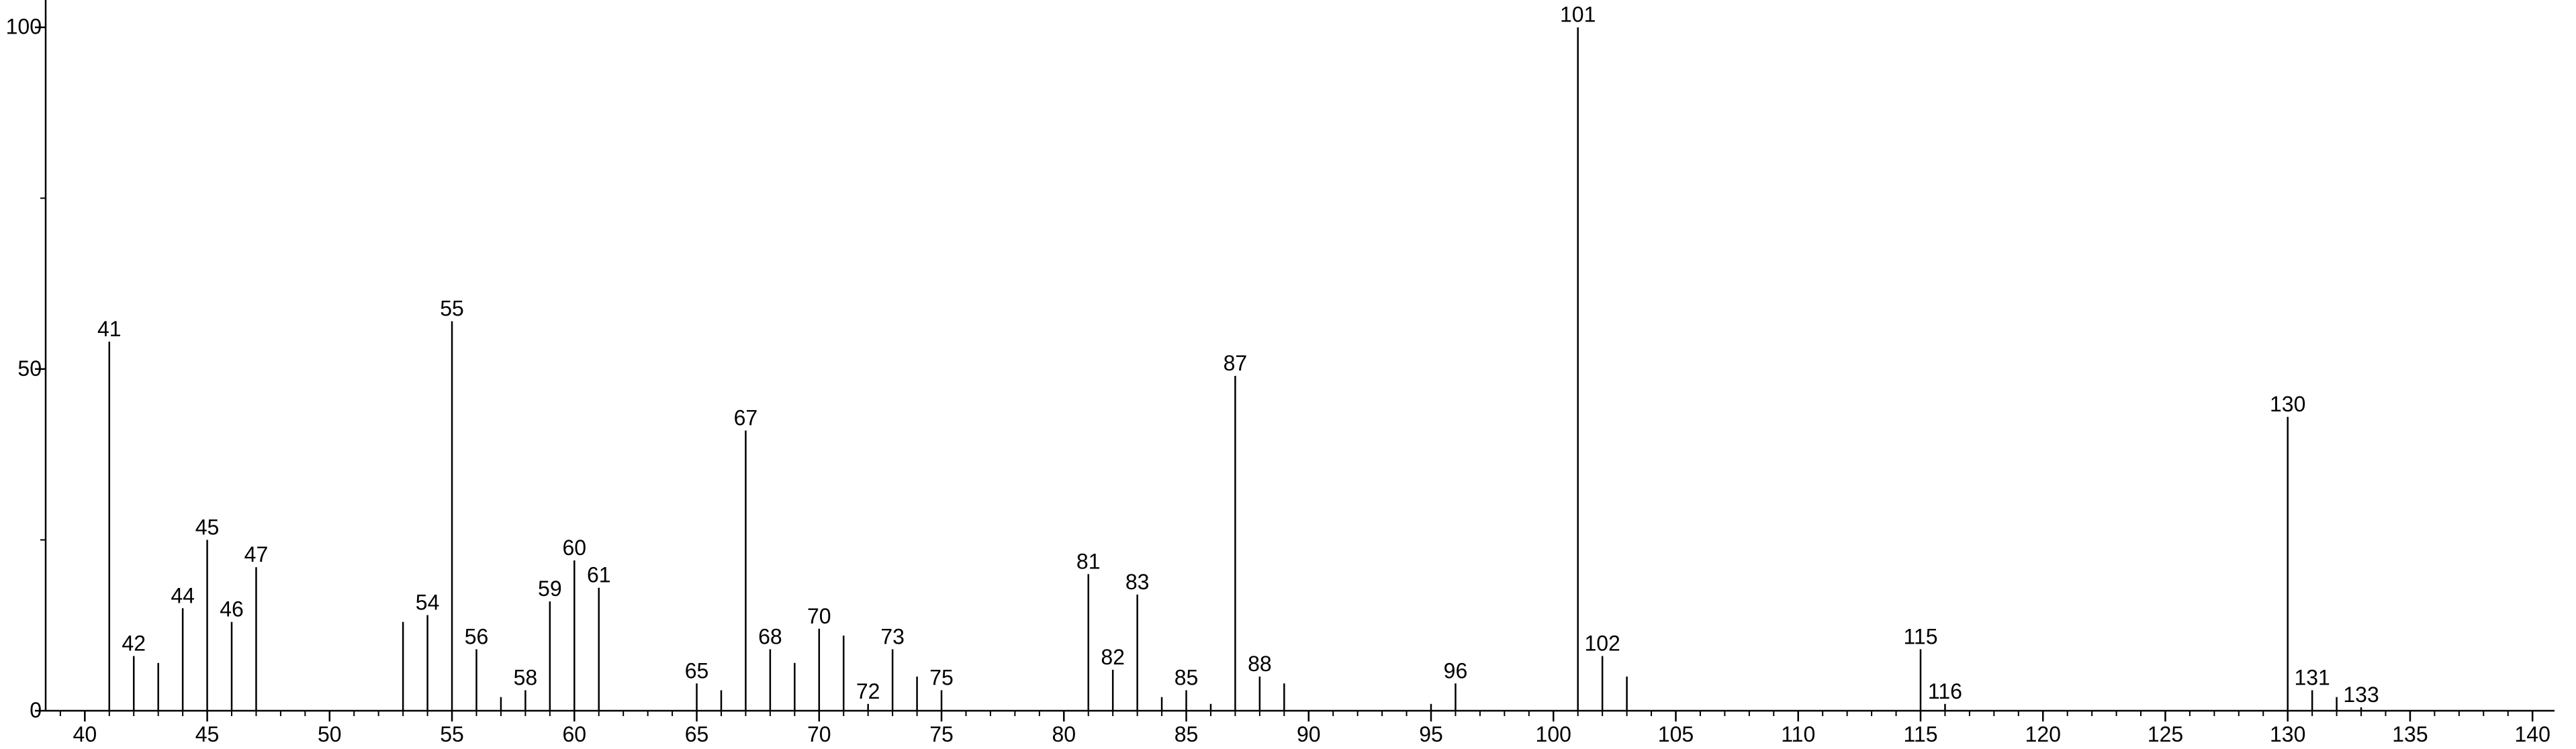  I want to click on peak-label: 82, so click(1113, 657).